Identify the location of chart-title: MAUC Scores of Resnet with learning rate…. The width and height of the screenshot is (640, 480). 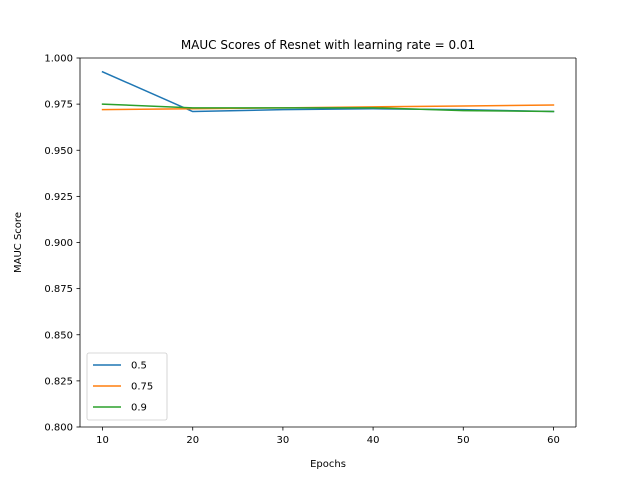
(328, 45).